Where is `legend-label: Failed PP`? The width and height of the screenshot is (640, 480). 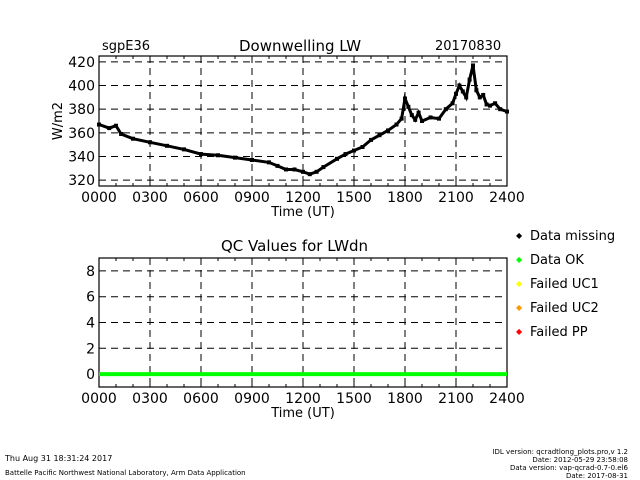 legend-label: Failed PP is located at coordinates (559, 332).